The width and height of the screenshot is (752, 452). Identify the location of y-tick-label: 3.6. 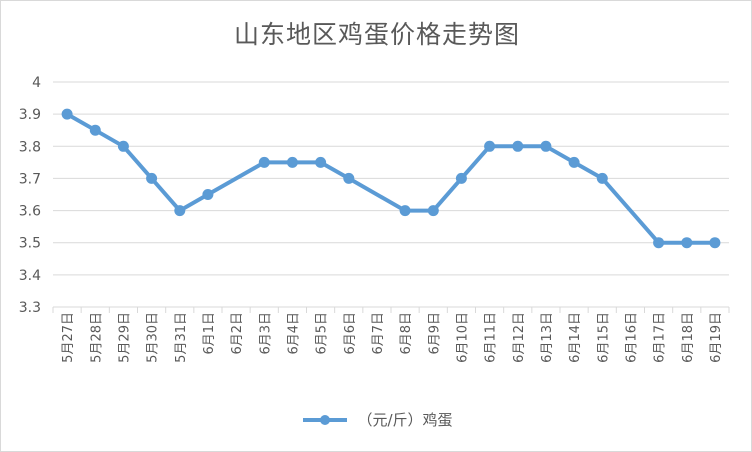
(30, 212).